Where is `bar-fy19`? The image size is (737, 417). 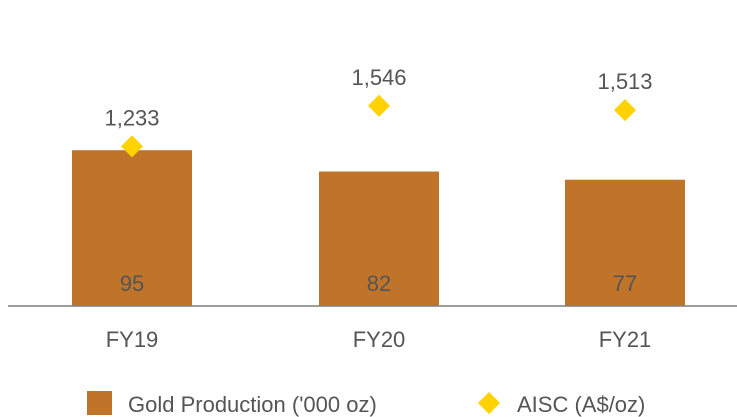
bar-fy19 is located at coordinates (132, 228).